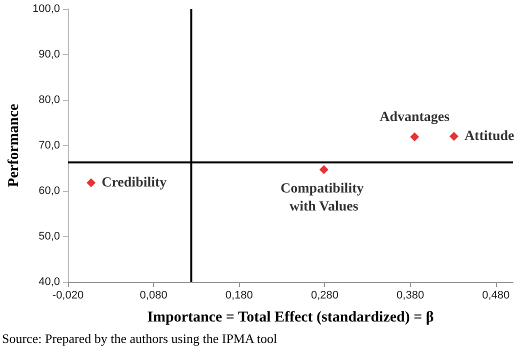 This screenshot has height=352, width=520. What do you see at coordinates (324, 198) in the screenshot?
I see `series-label: Compatibility with Values` at bounding box center [324, 198].